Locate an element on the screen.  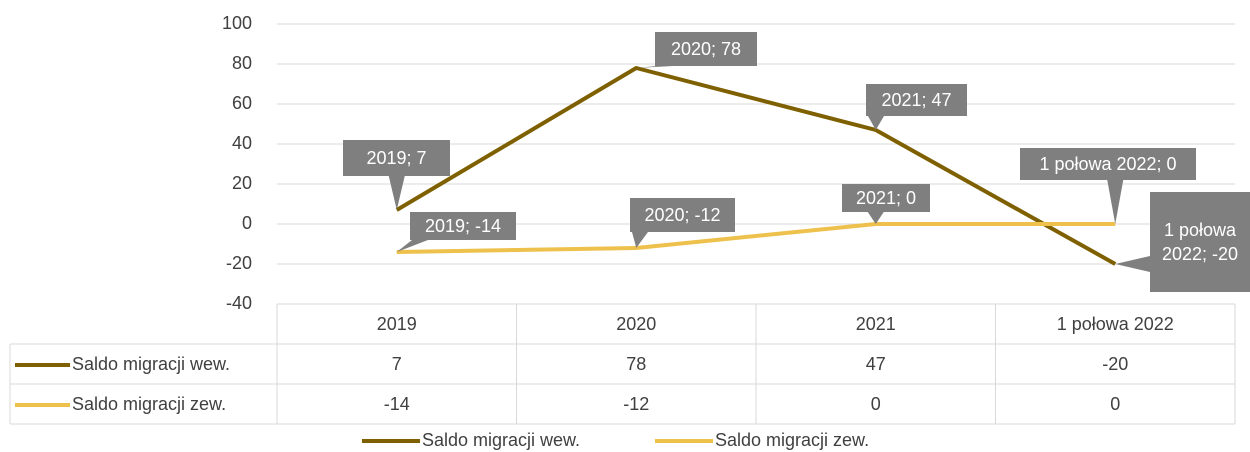
table-value: 47 is located at coordinates (876, 364).